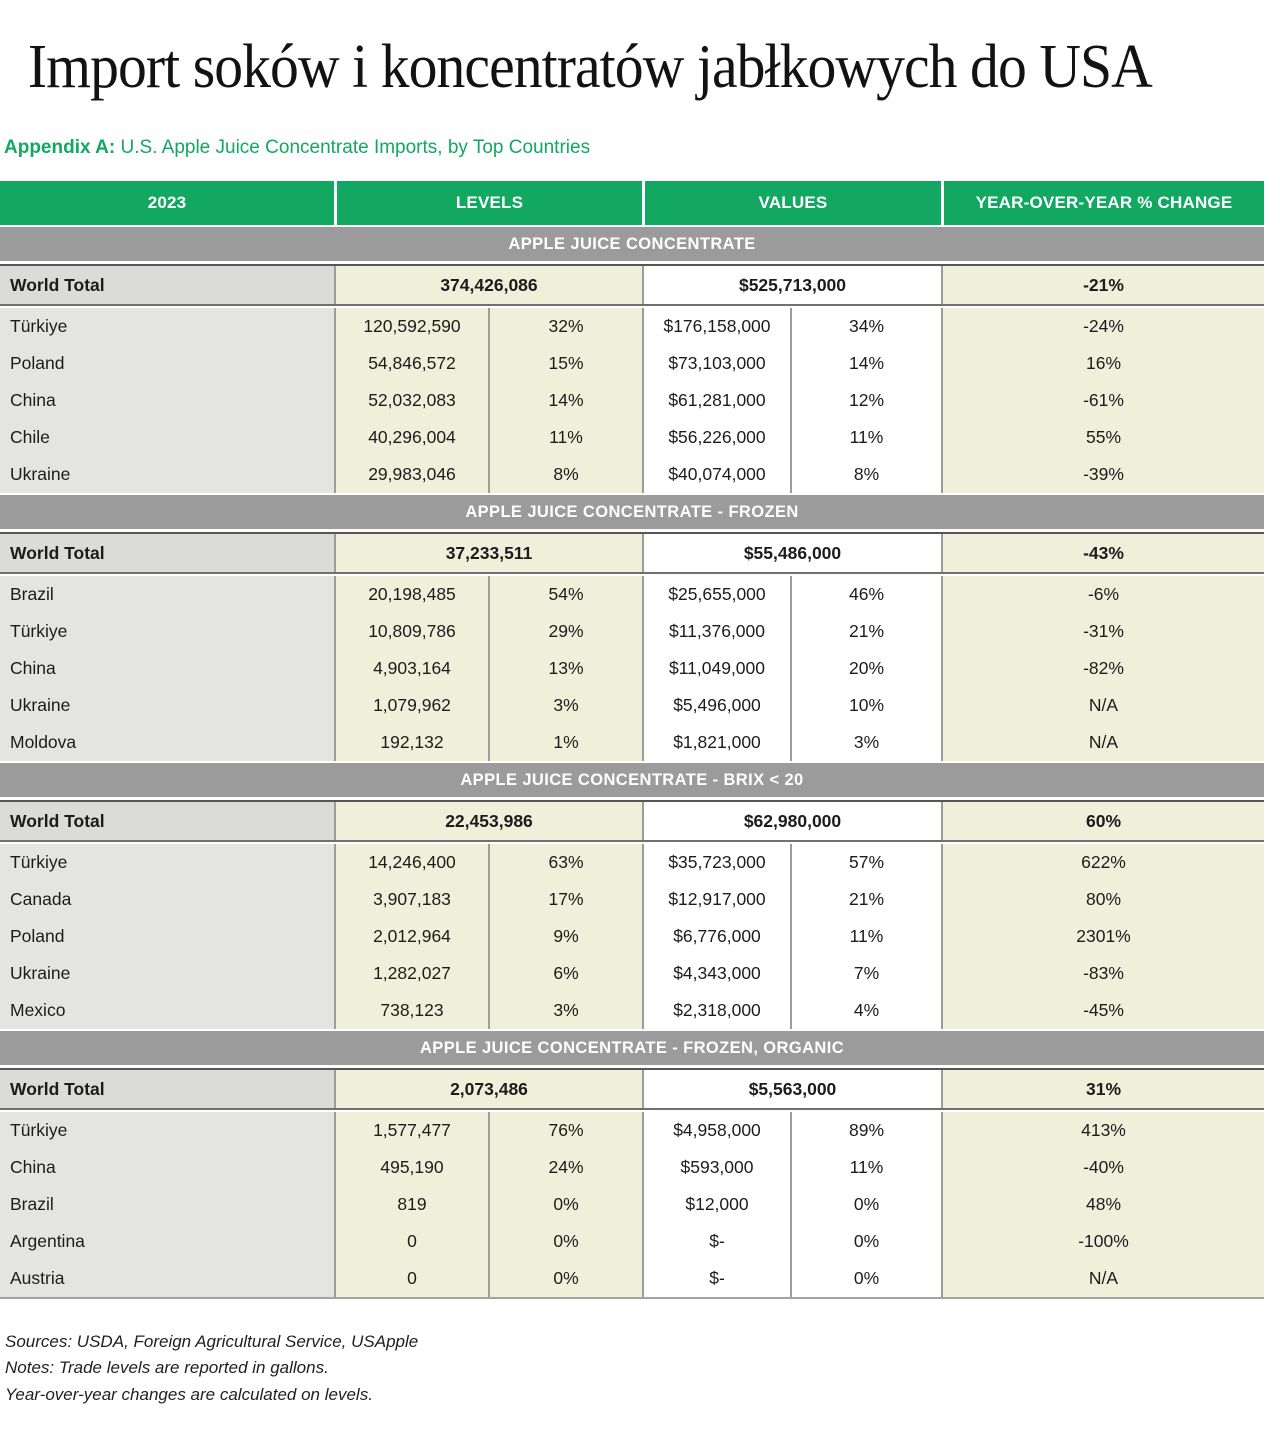 The height and width of the screenshot is (1441, 1280). Describe the element at coordinates (865, 973) in the screenshot. I see `value-share-cell: 7%` at that location.